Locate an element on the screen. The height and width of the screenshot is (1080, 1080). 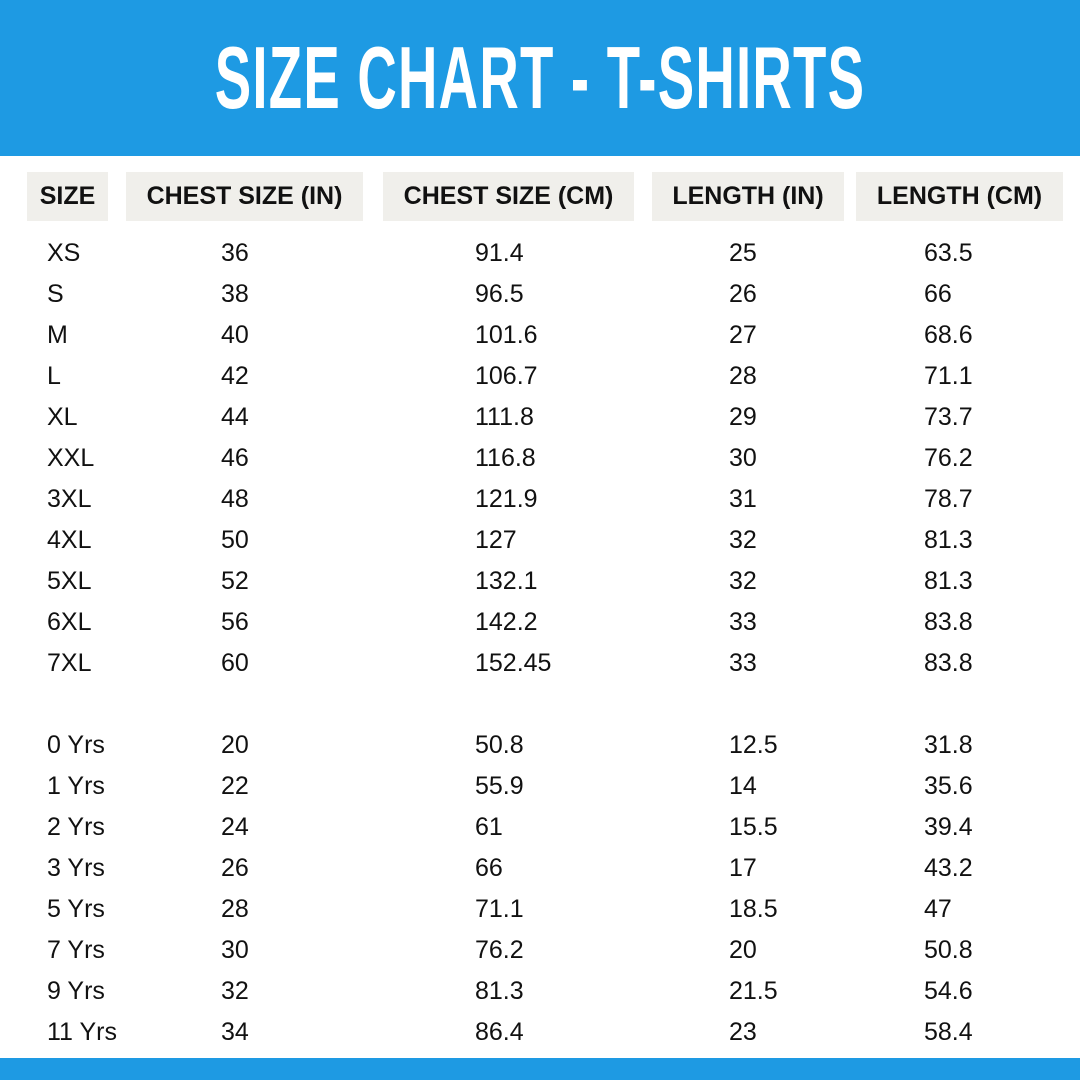
cell-length-cm: 66 is located at coordinates (938, 294).